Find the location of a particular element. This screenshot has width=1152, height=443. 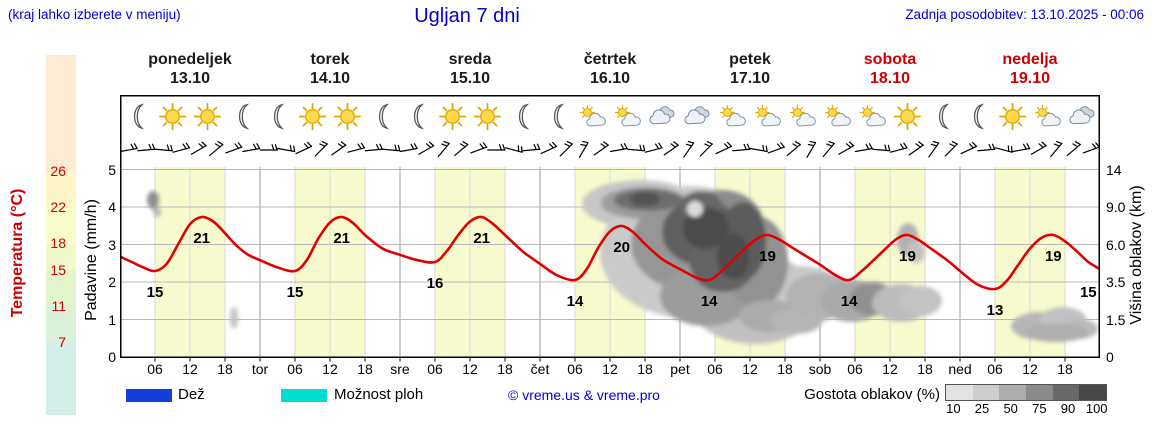

temperature-color-scale is located at coordinates (61, 235).